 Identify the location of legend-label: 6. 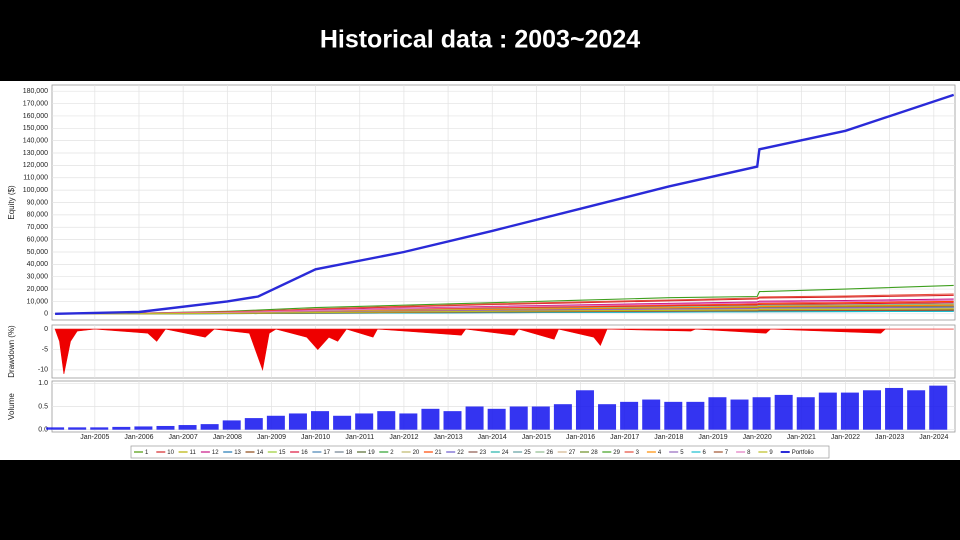
(705, 453).